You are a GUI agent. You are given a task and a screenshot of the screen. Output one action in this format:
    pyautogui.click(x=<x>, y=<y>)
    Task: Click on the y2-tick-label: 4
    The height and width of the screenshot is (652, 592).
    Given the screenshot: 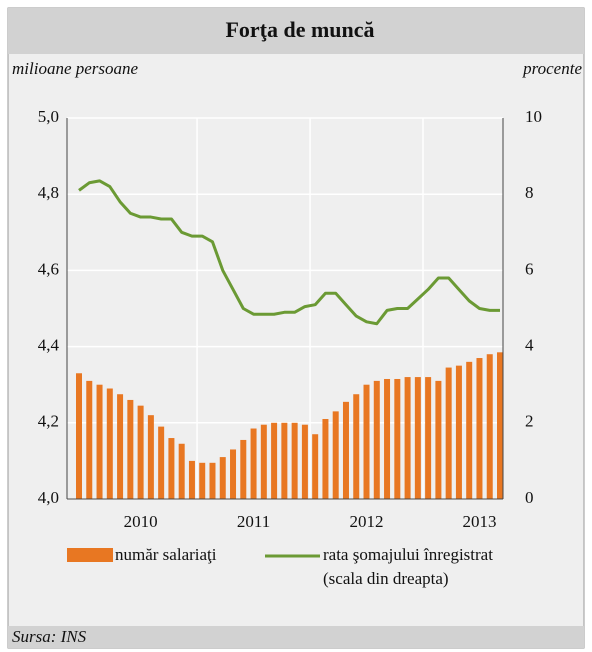 What is the action you would take?
    pyautogui.click(x=529, y=345)
    